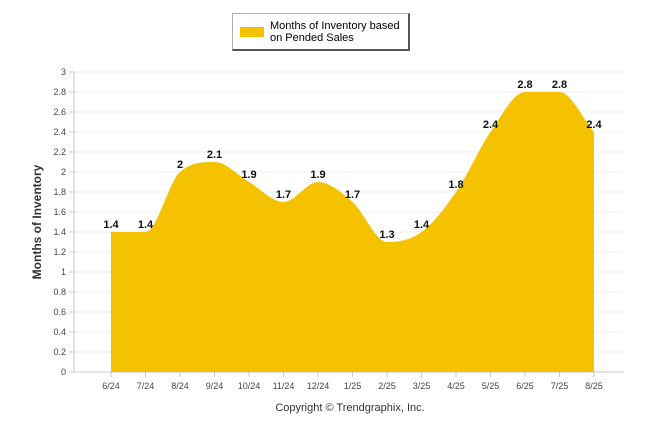 The height and width of the screenshot is (439, 646). I want to click on x-tick-label: 7/25, so click(560, 386).